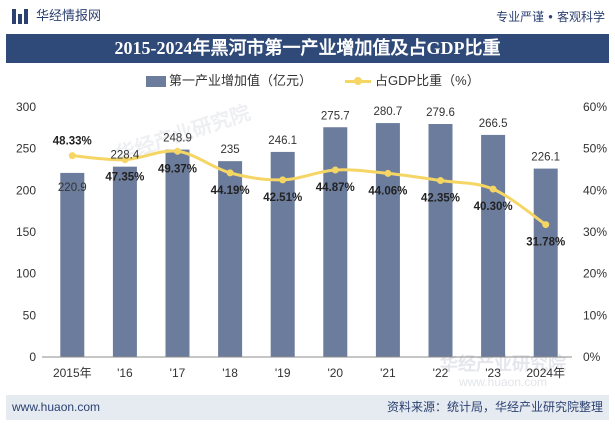 The image size is (615, 427). I want to click on bar-value-label: 226.1, so click(545, 158).